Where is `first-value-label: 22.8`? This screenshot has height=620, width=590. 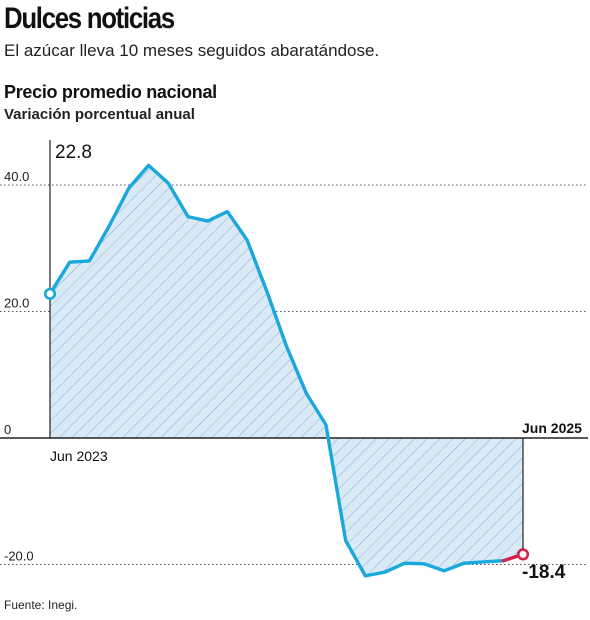
first-value-label: 22.8 is located at coordinates (73, 152).